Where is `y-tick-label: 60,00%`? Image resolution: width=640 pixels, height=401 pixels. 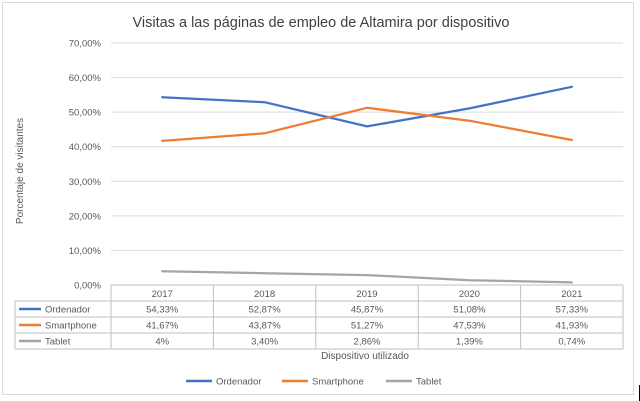
y-tick-label: 60,00% is located at coordinates (85, 78).